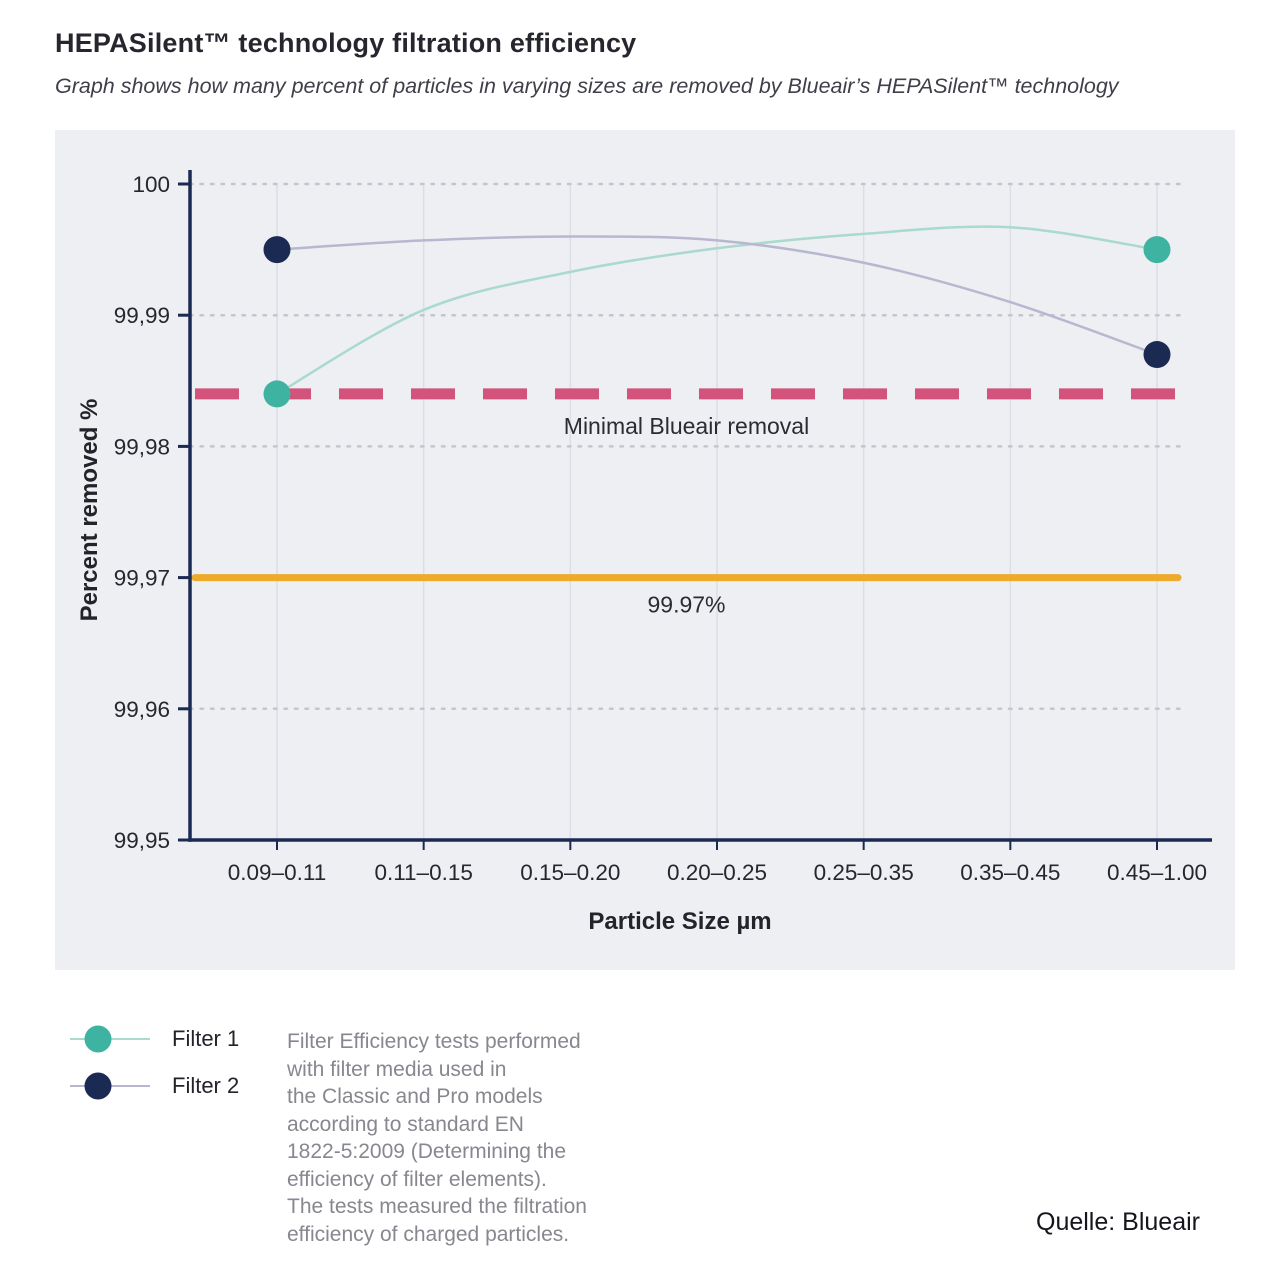 The height and width of the screenshot is (1280, 1280). I want to click on svg-text: 0.09–0.11, so click(277, 872).